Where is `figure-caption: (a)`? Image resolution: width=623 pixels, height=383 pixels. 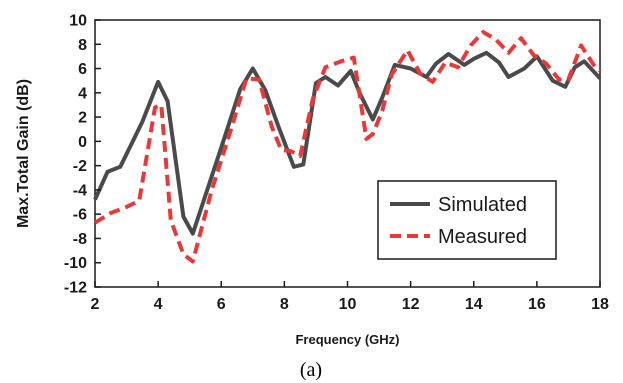
figure-caption: (a) is located at coordinates (311, 370).